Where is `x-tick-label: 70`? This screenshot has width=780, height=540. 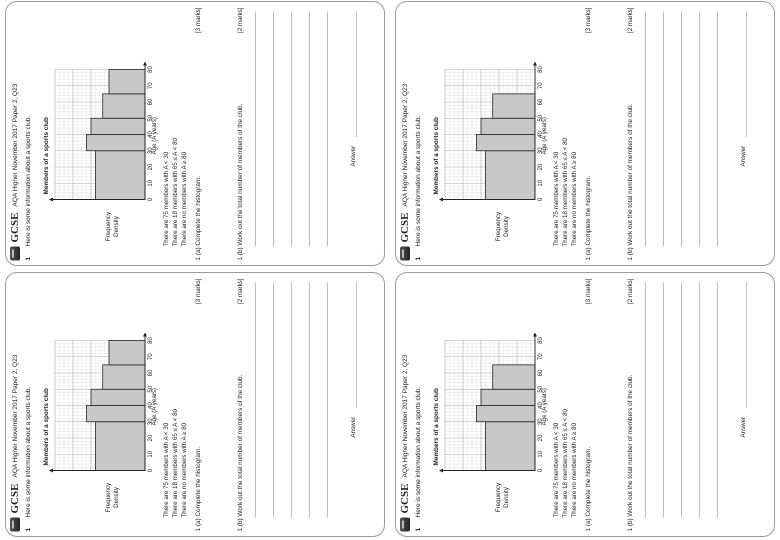 x-tick-label: 70 is located at coordinates (541, 84).